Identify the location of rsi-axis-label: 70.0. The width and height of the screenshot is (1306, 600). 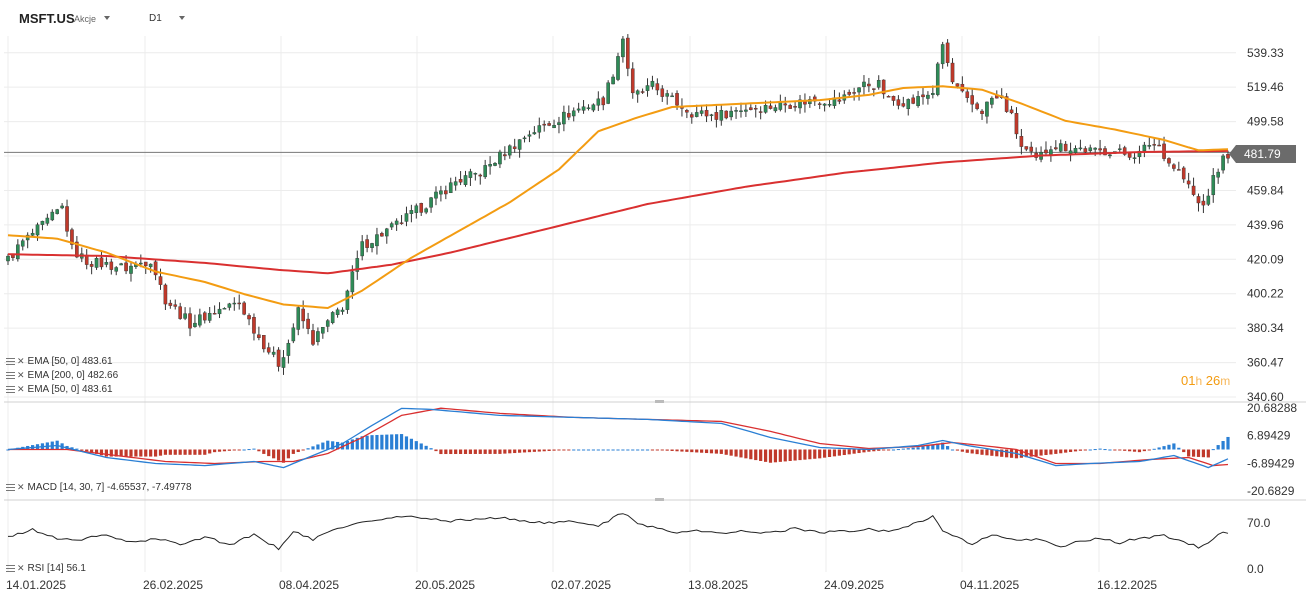
(1259, 523).